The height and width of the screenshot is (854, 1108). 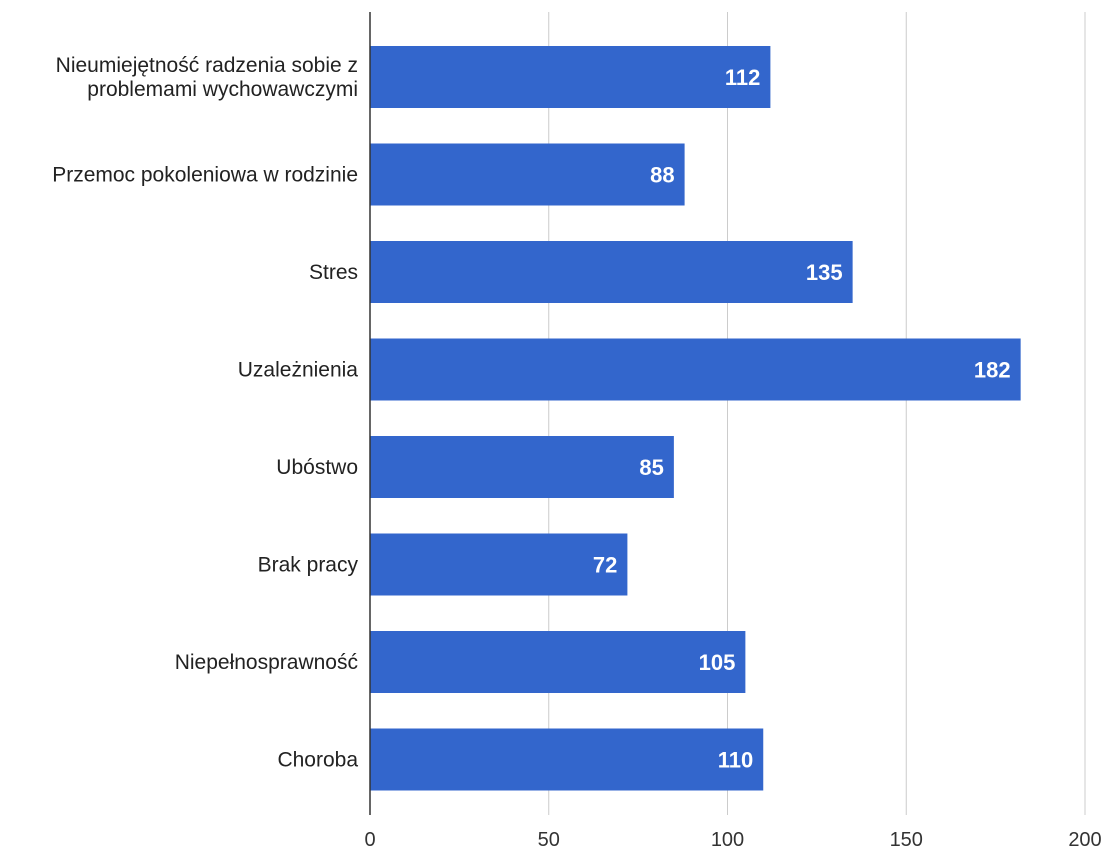 What do you see at coordinates (605, 565) in the screenshot?
I see `data-label: 72` at bounding box center [605, 565].